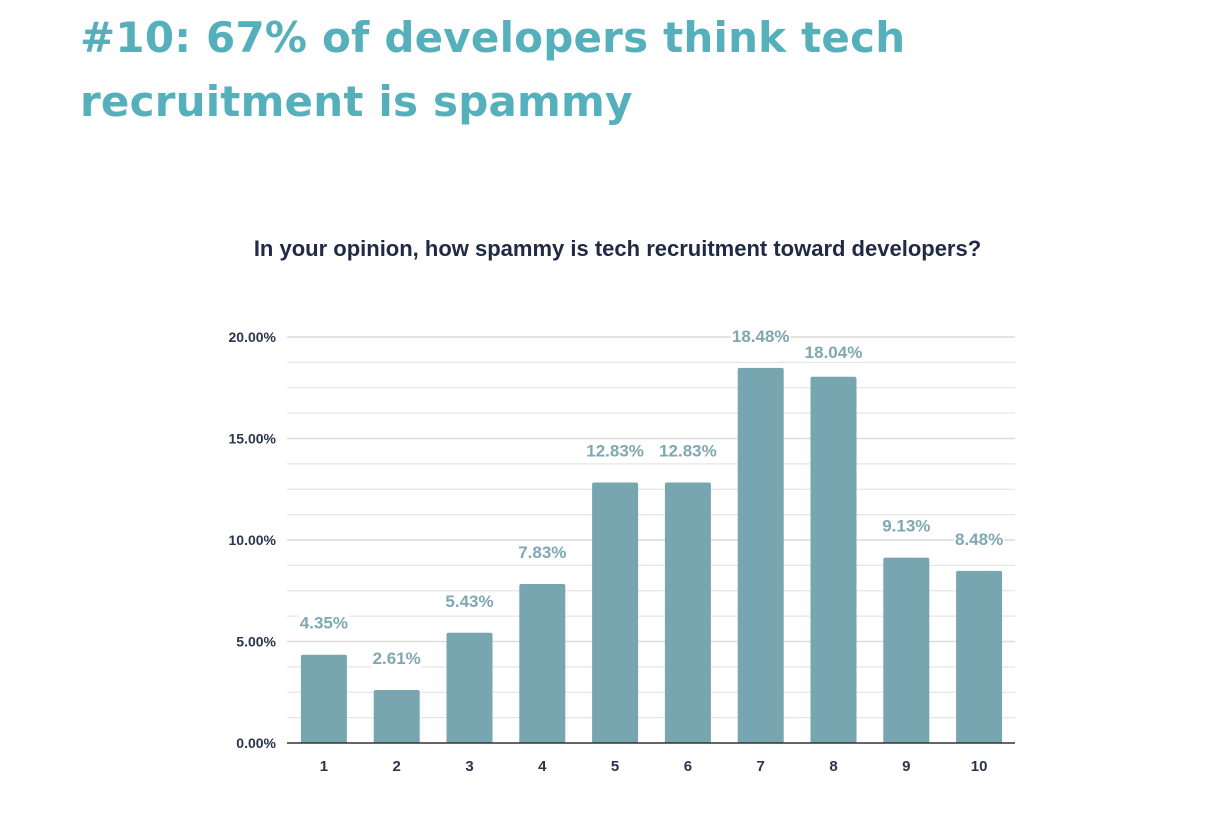 Image resolution: width=1223 pixels, height=828 pixels. I want to click on x-tick-label: 6, so click(688, 766).